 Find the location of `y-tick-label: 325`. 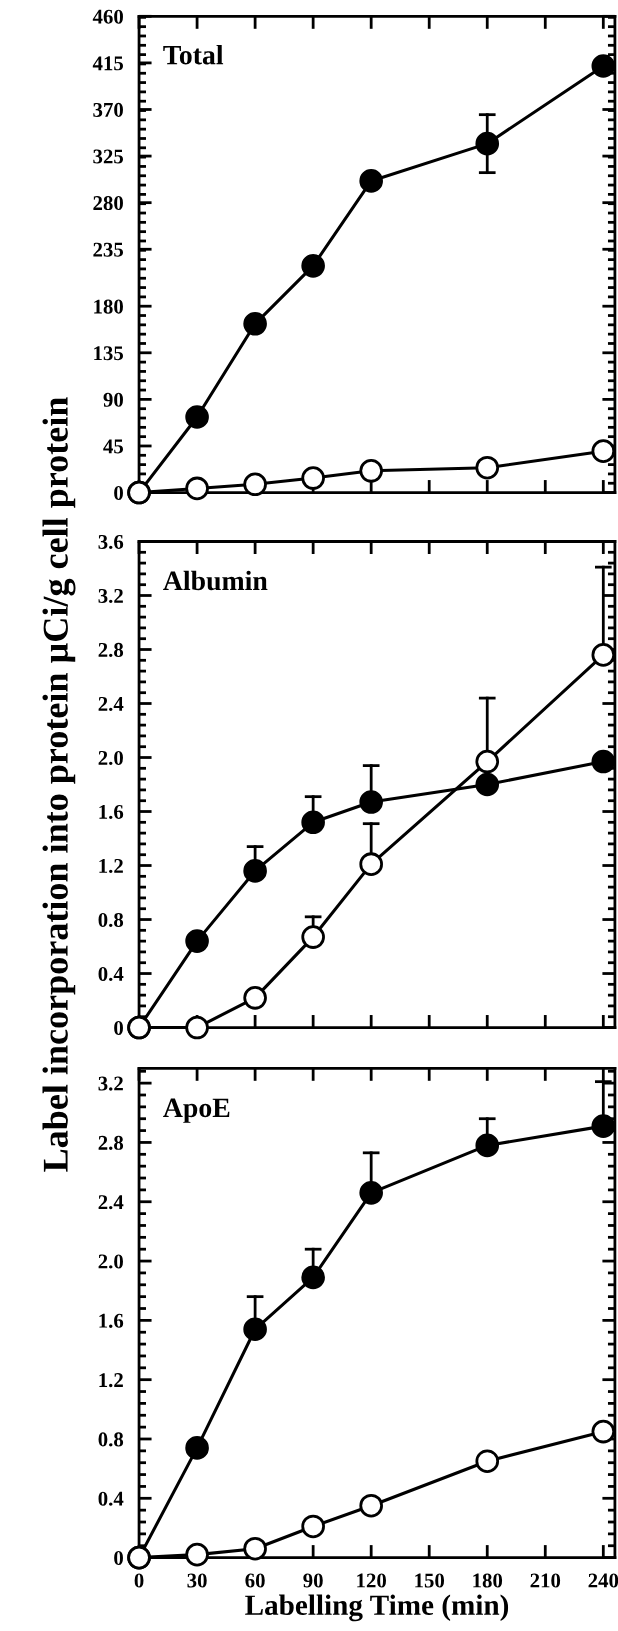

y-tick-label: 325 is located at coordinates (108, 156).